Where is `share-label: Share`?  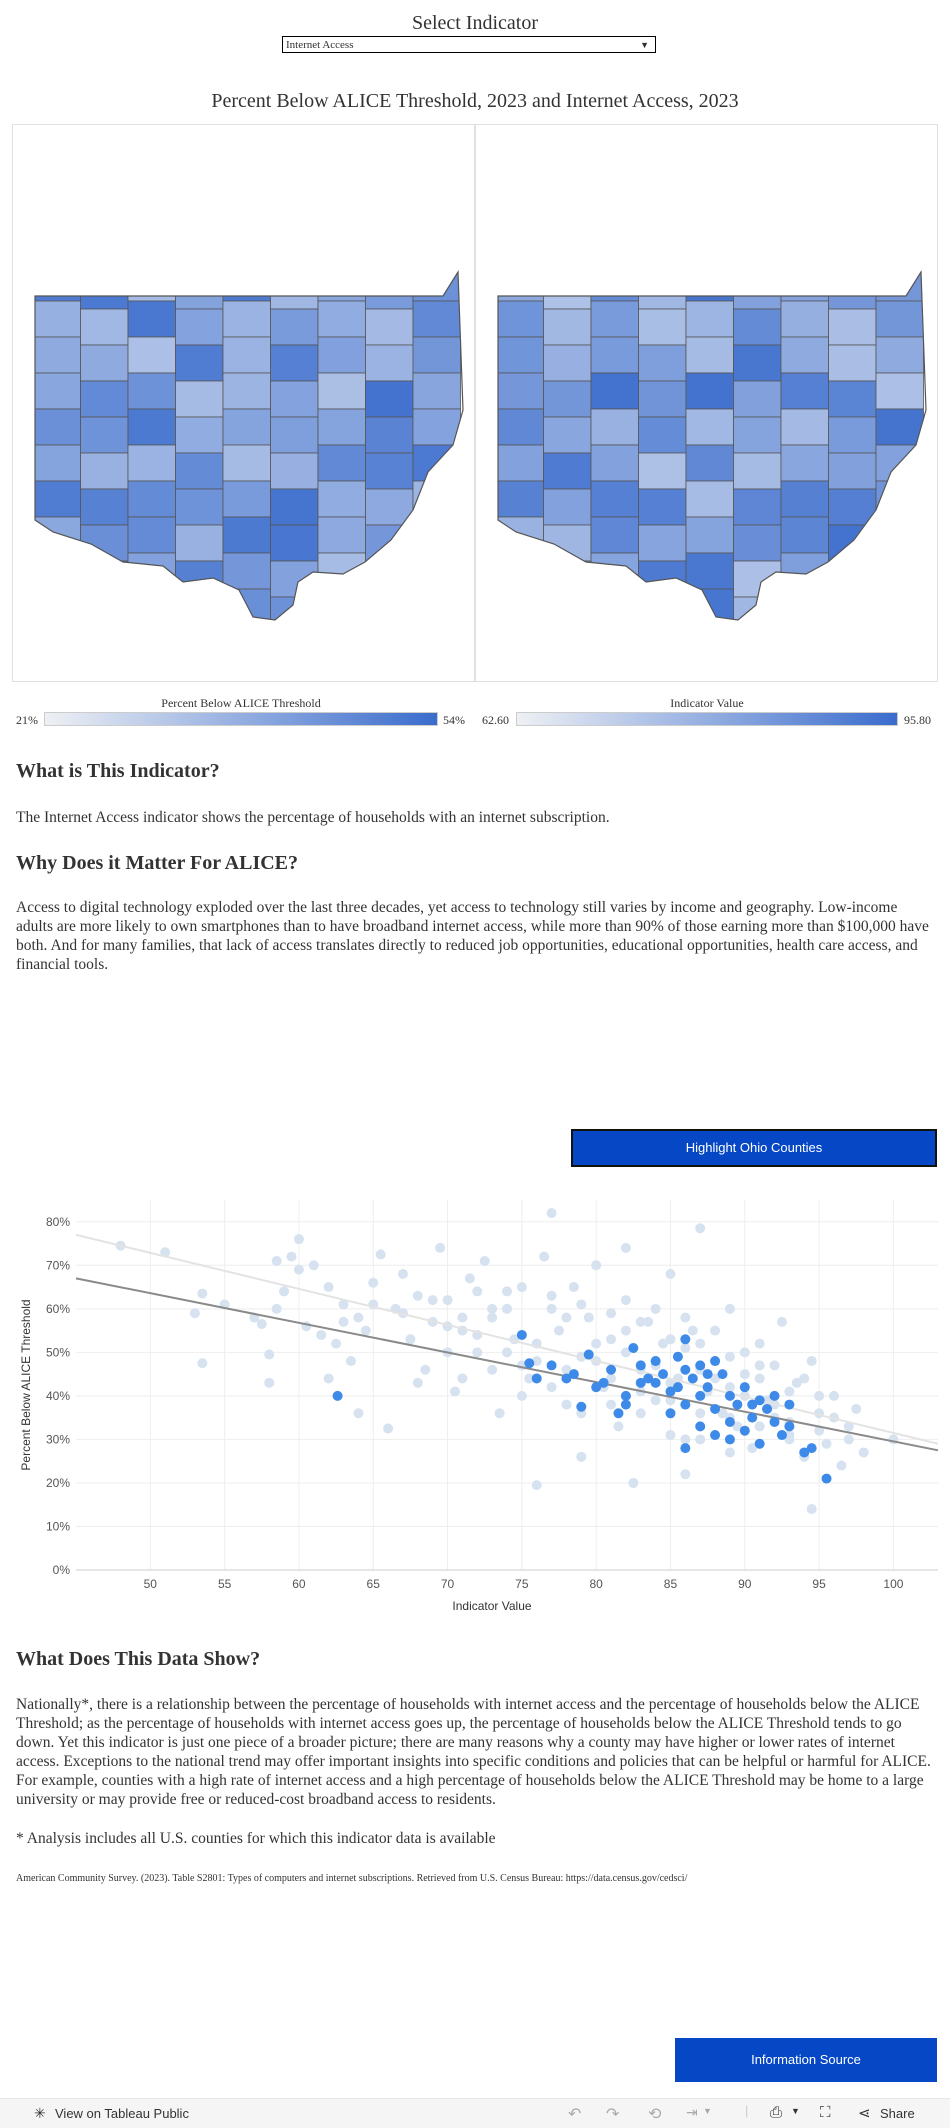
share-label: Share is located at coordinates (897, 2113).